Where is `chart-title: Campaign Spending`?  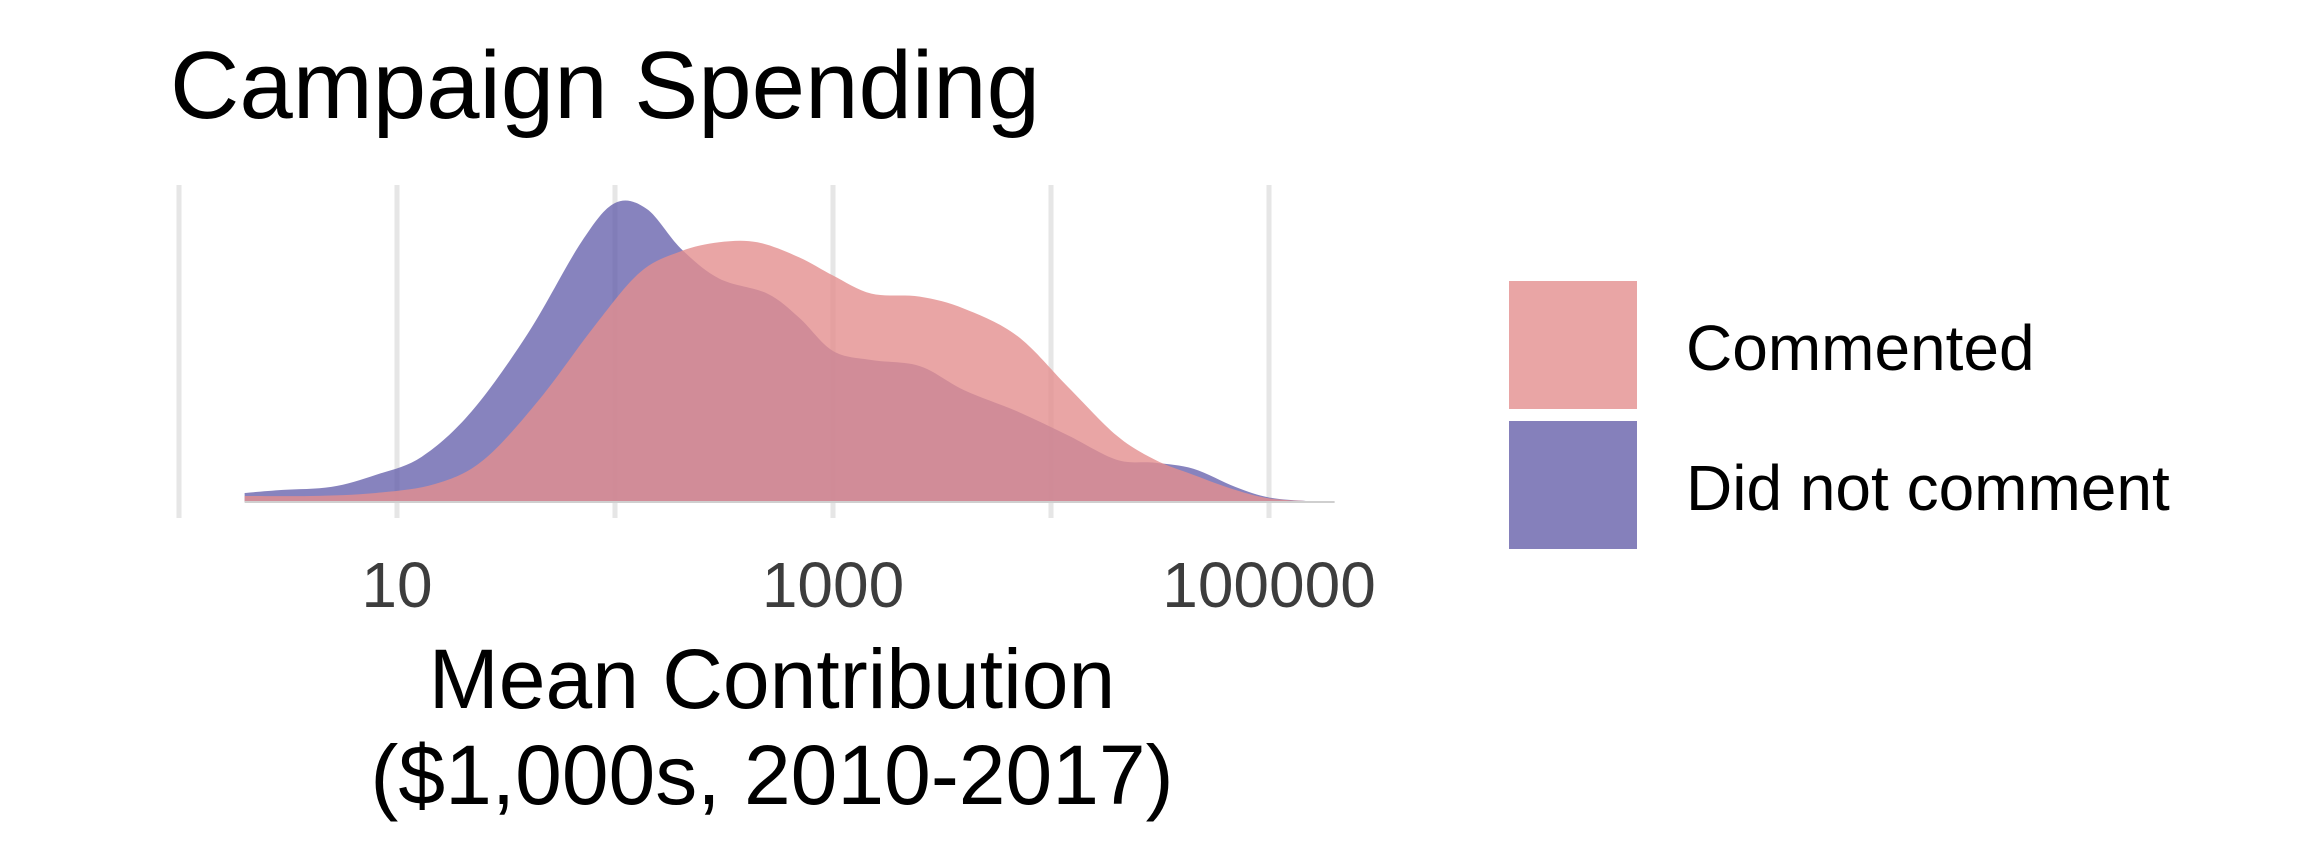 chart-title: Campaign Spending is located at coordinates (605, 85).